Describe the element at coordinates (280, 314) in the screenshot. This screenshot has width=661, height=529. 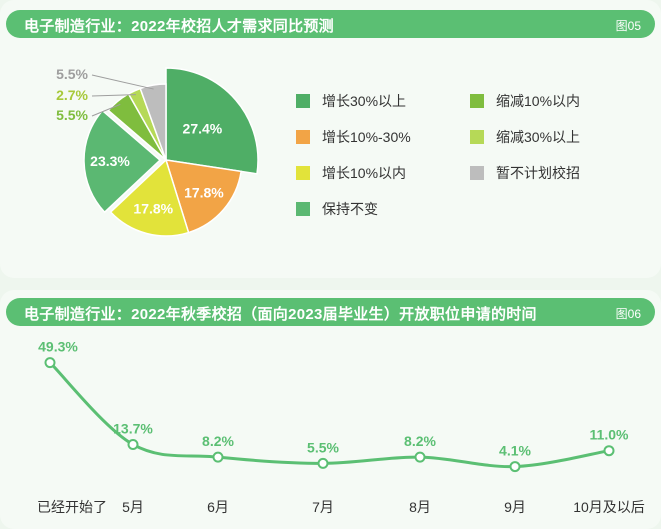
I see `line-chart-title: 电子制造行业：2022年秋季校招（面向2023届毕业生）开放职位申请的时间` at that location.